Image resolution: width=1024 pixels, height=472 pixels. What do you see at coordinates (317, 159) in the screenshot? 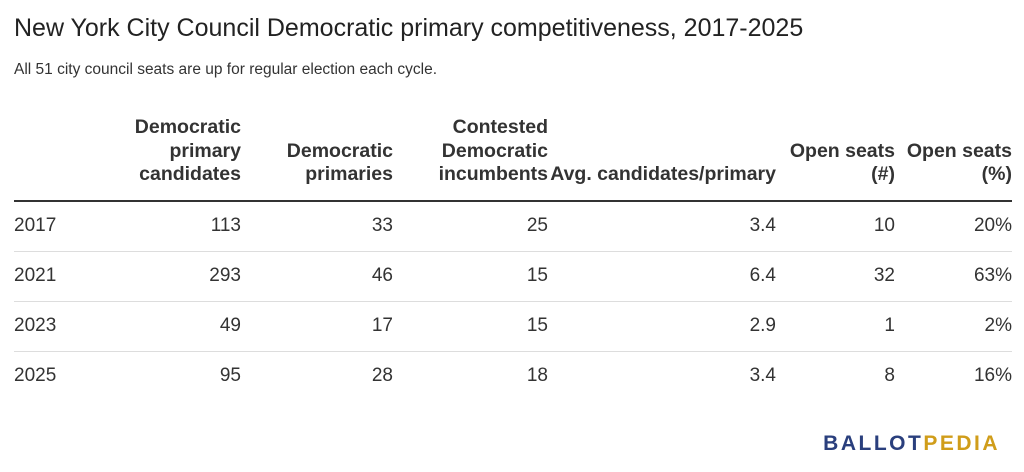
I see `header-primaries: Democratic primaries` at bounding box center [317, 159].